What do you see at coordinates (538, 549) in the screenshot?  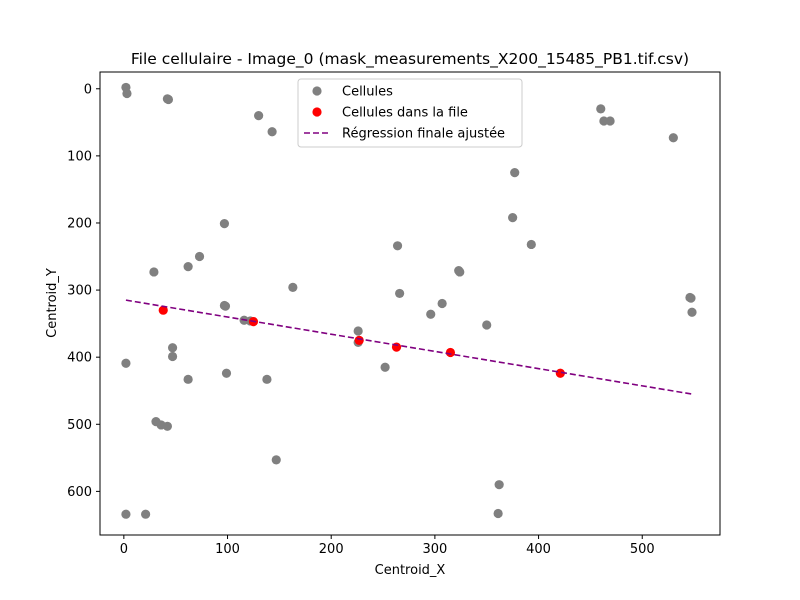 I see `x-tick-label: 400` at bounding box center [538, 549].